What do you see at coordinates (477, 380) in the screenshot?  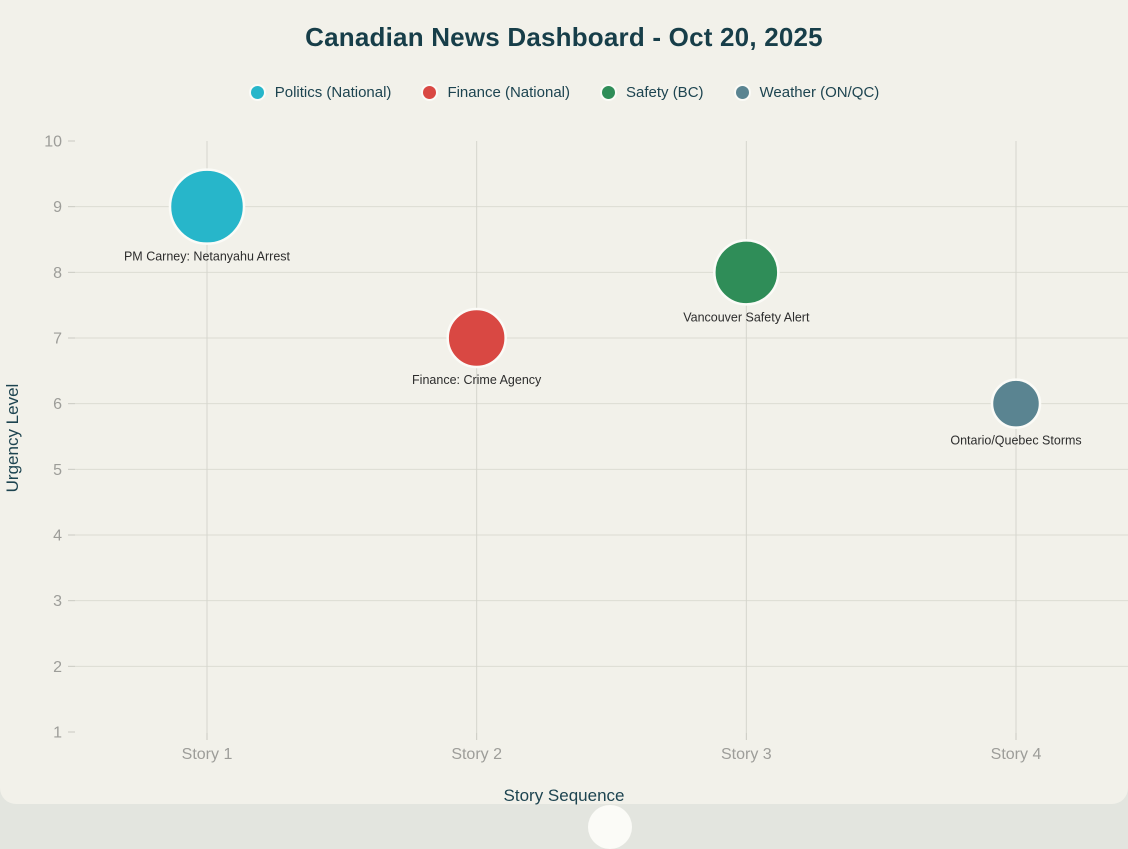 I see `bubble-label: Finance: Crime Agency` at bounding box center [477, 380].